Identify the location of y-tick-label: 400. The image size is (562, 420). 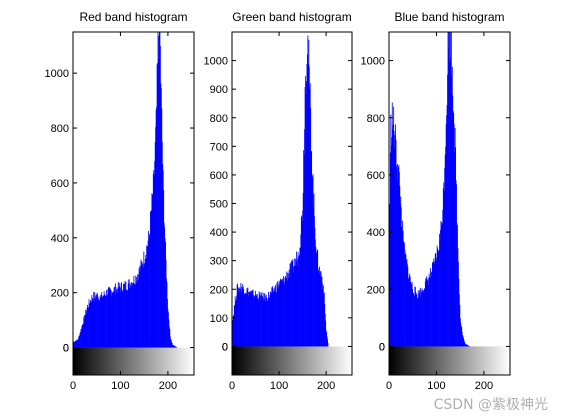
(60, 239).